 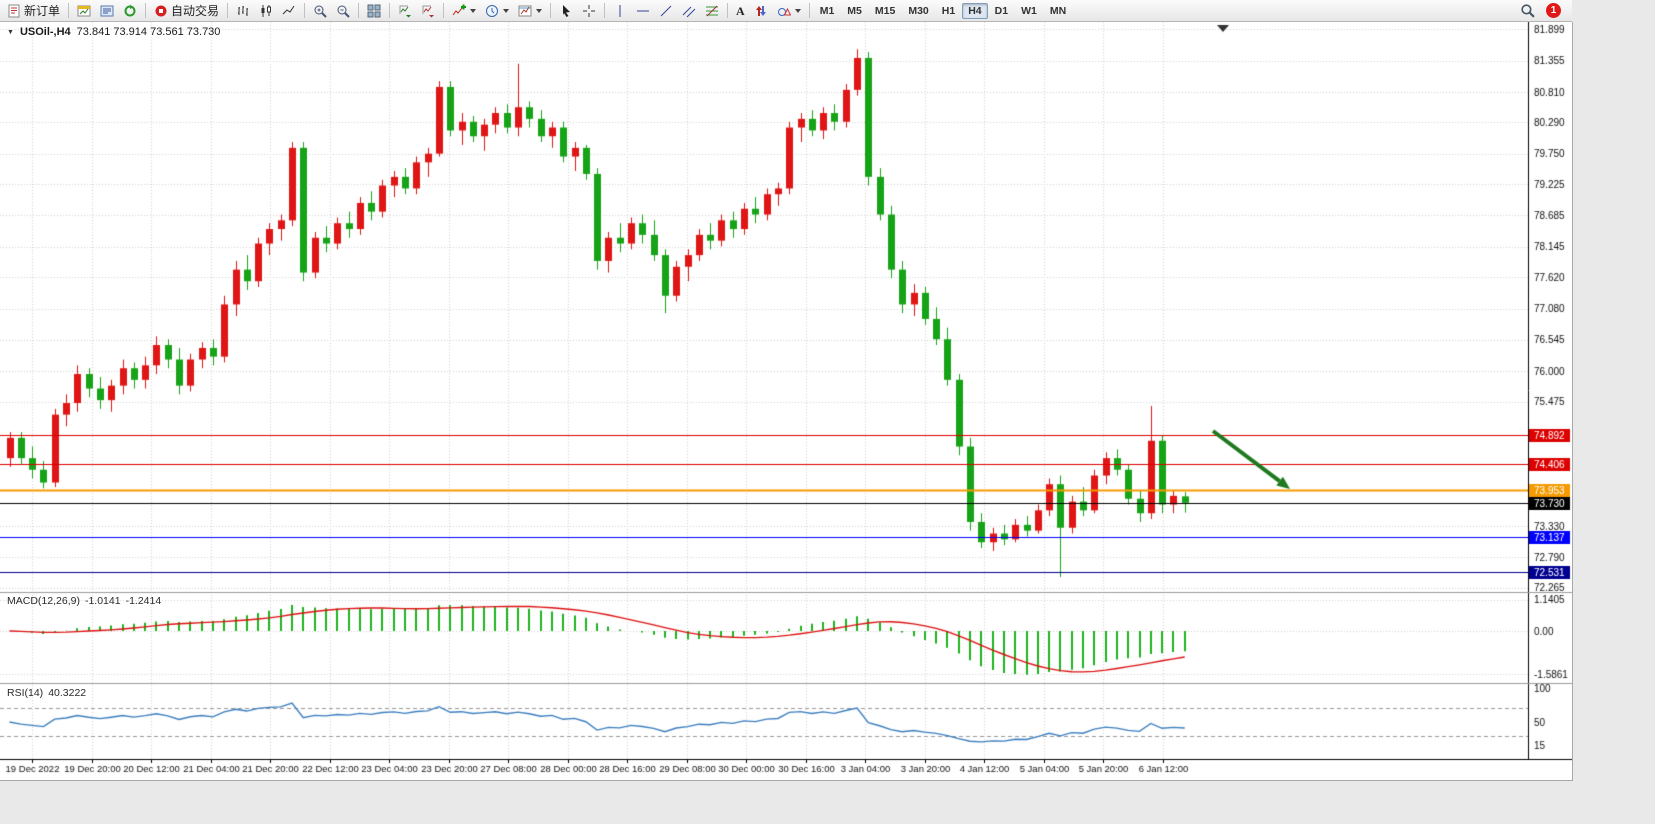 I want to click on text-tool-button: A, so click(x=740, y=11).